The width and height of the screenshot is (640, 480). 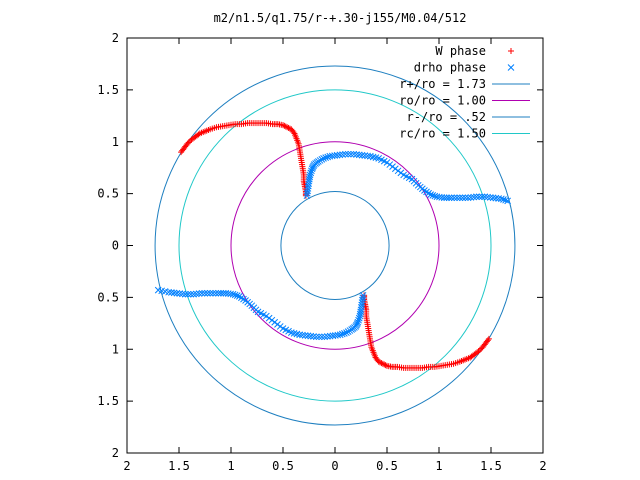 I want to click on legend-label: drho phase, so click(x=450, y=68).